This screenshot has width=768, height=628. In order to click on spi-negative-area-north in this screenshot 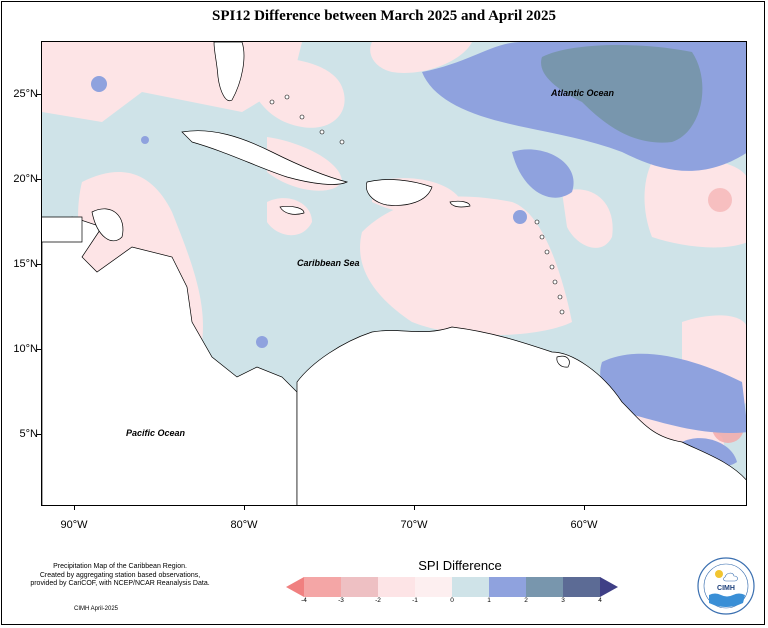, I will do `click(421, 57)`.